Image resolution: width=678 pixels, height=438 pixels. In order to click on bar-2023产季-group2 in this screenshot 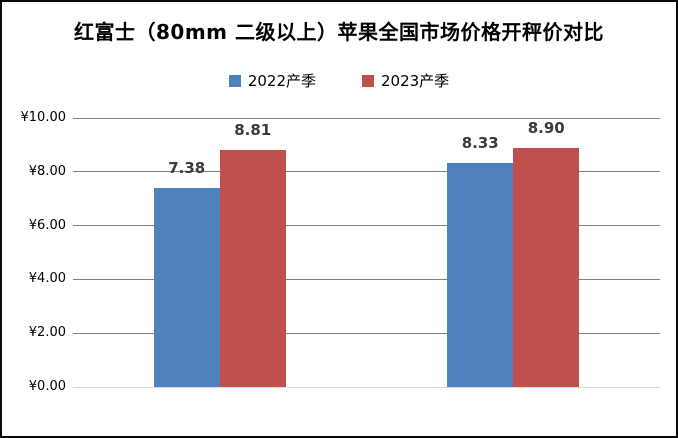, I will do `click(546, 267)`.